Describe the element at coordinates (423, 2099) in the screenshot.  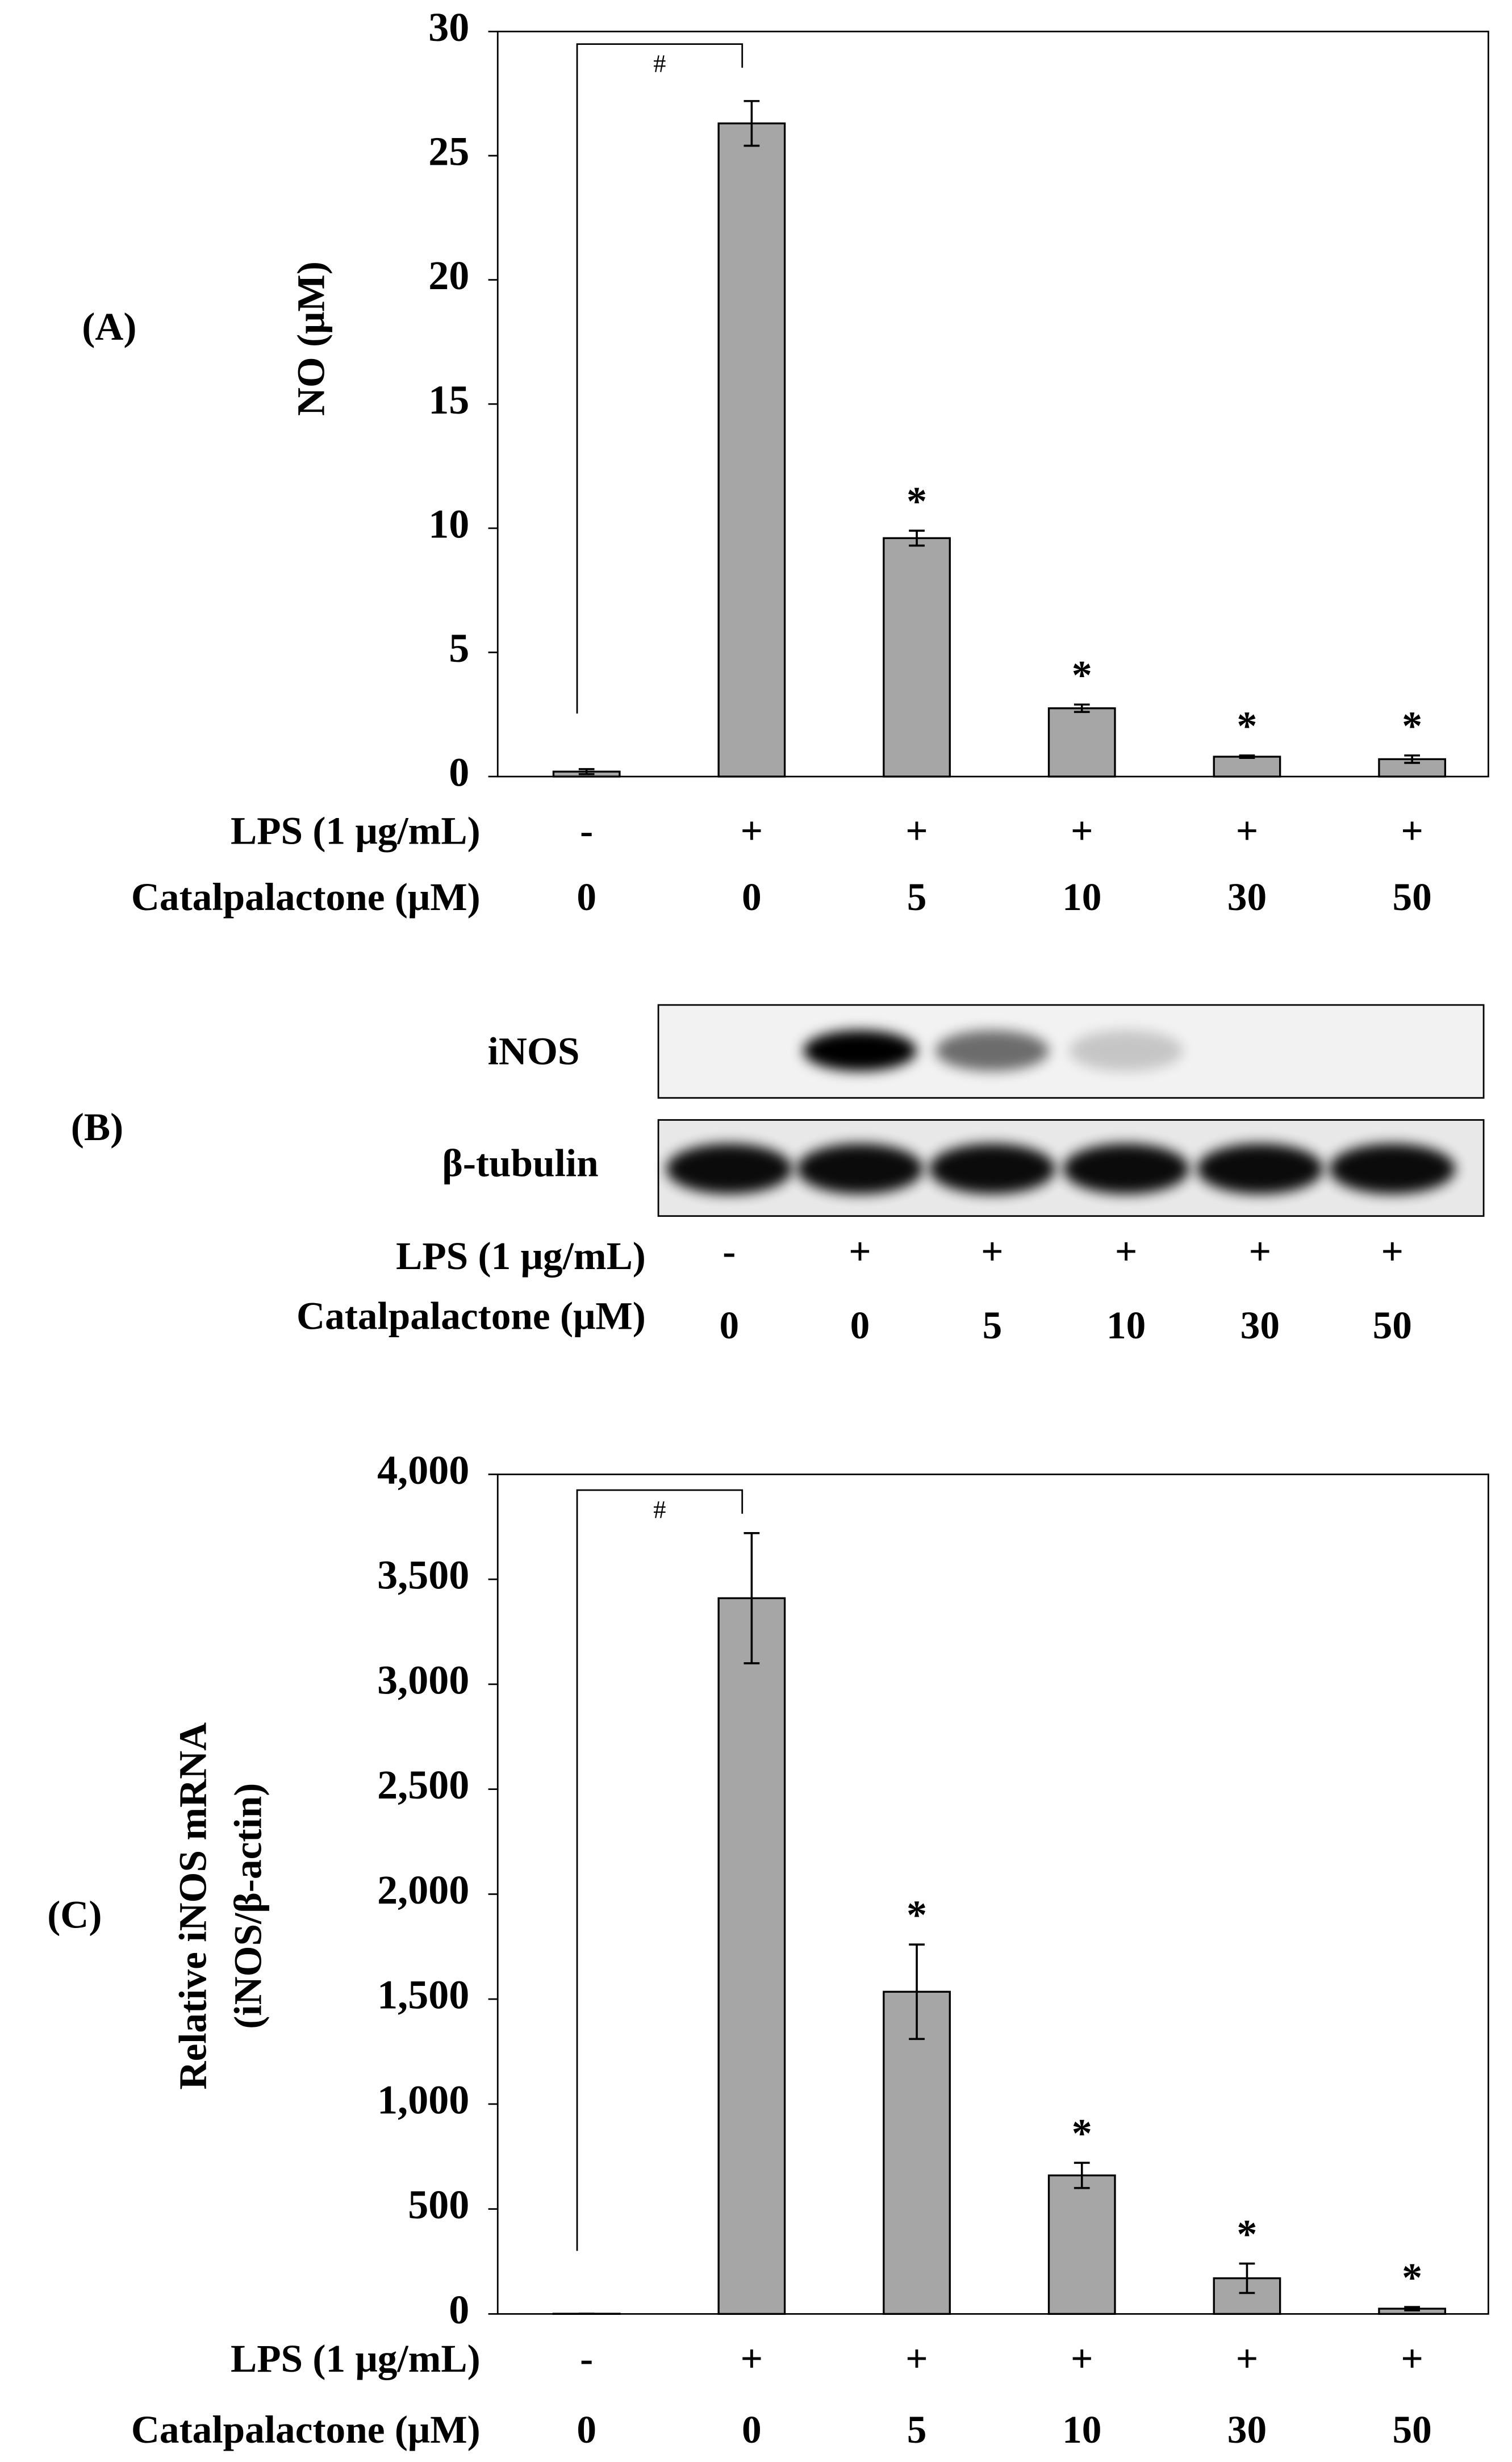
I see `y-tick-label: 1,000` at that location.